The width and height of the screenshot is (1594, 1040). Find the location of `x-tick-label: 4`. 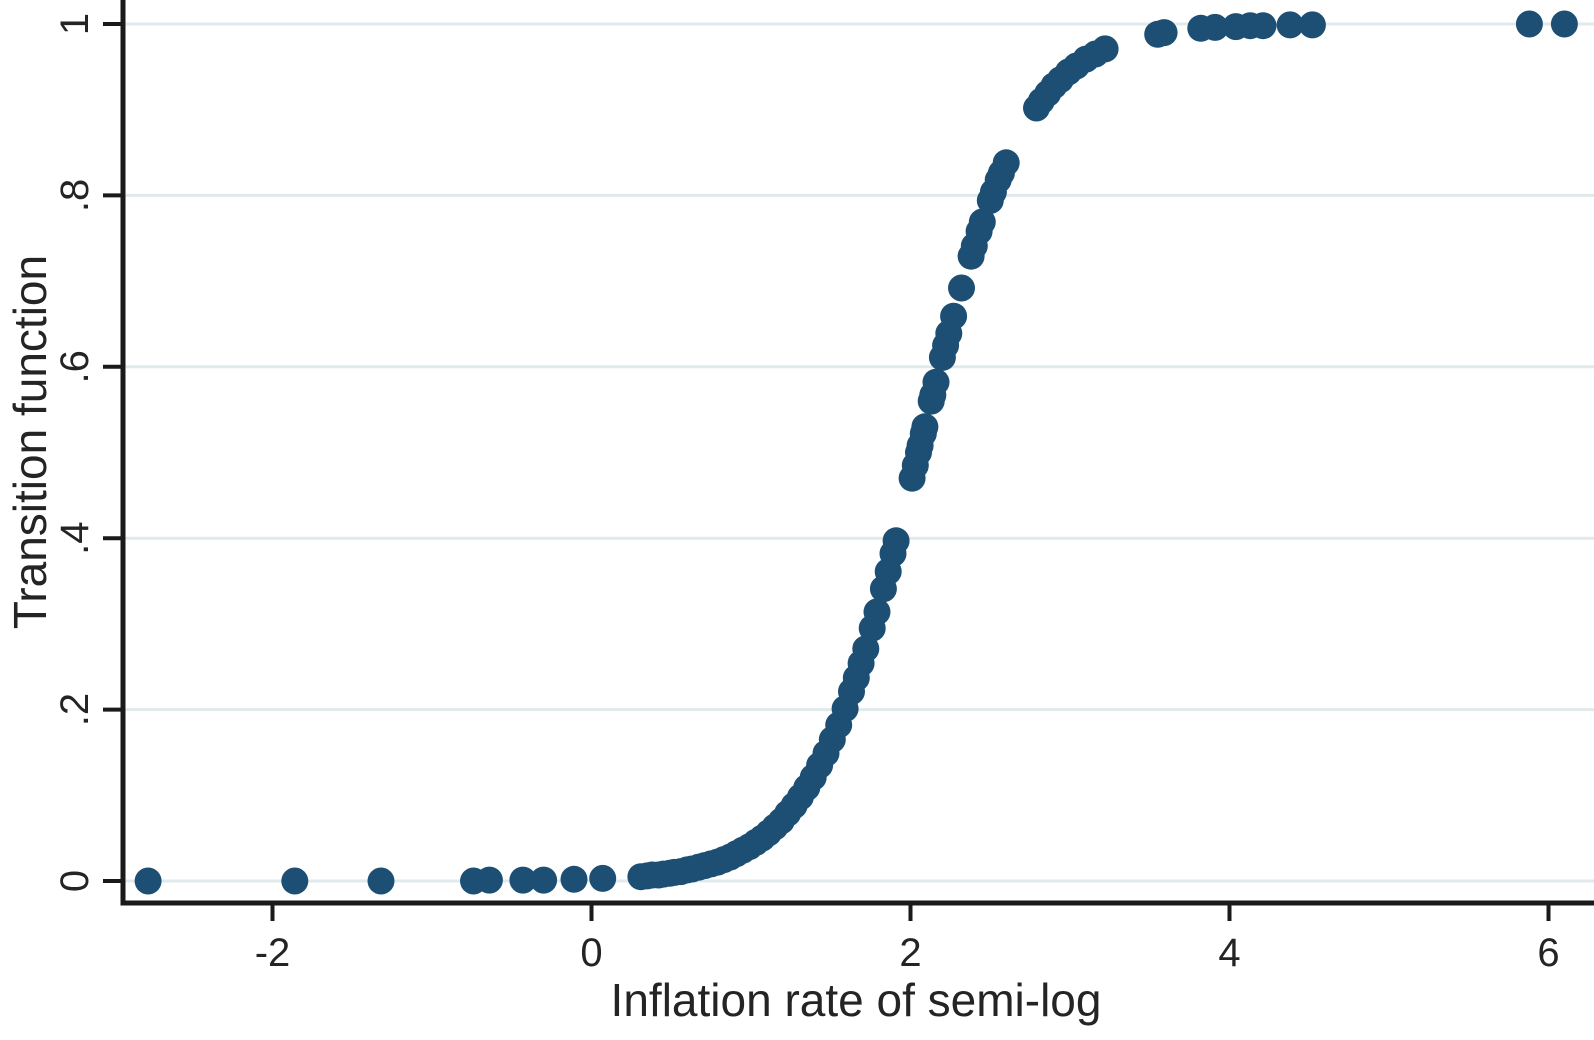

x-tick-label: 4 is located at coordinates (1229, 953).